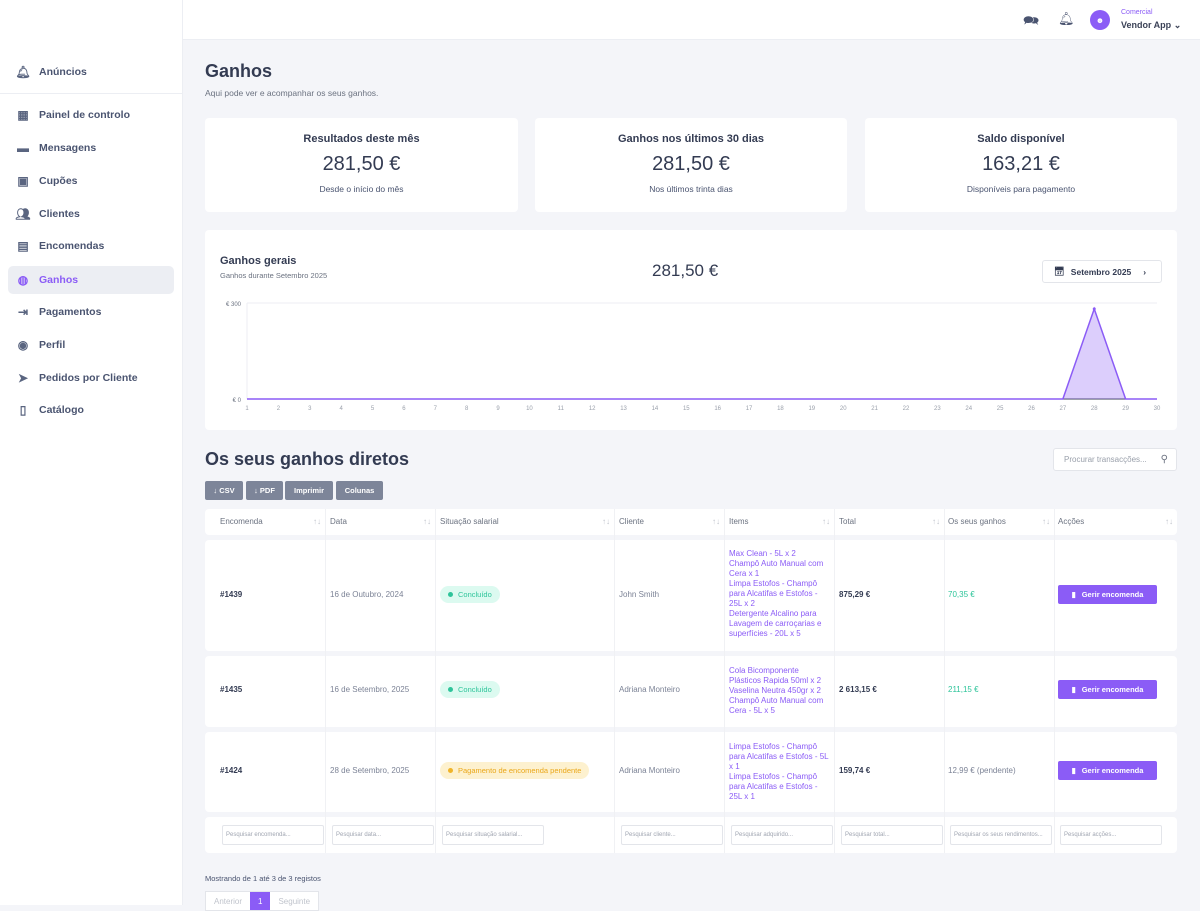  Describe the element at coordinates (309, 490) in the screenshot. I see `print-button: Imprimir` at that location.